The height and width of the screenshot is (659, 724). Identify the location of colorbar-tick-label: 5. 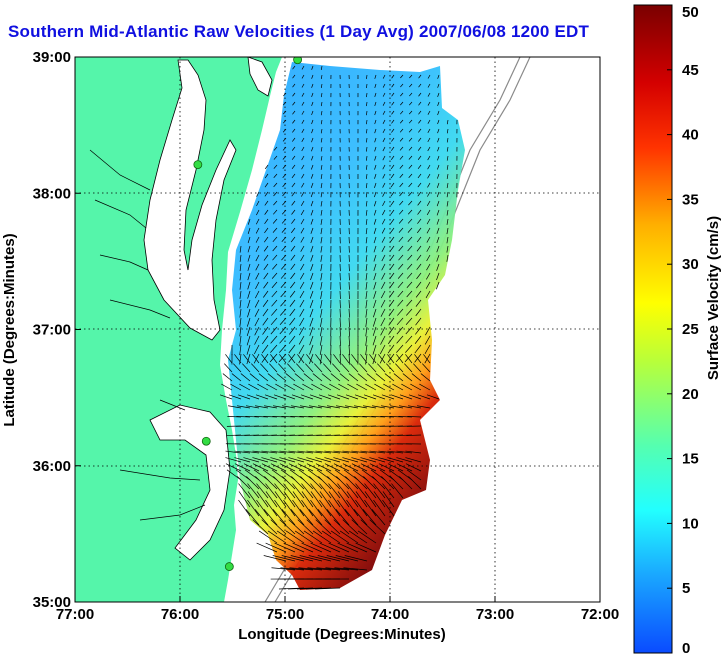
(686, 588).